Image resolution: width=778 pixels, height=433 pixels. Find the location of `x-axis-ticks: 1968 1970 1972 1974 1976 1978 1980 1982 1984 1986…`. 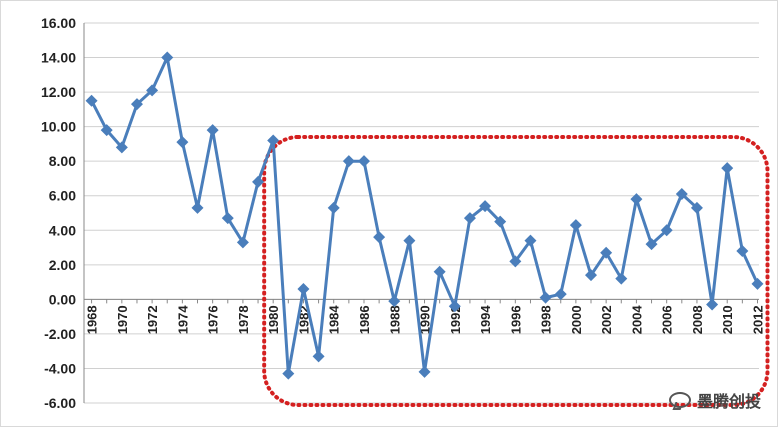

x-axis-ticks: 1968 1970 1972 1974 1976 1978 1980 1982 1984 1986… is located at coordinates (425, 317).